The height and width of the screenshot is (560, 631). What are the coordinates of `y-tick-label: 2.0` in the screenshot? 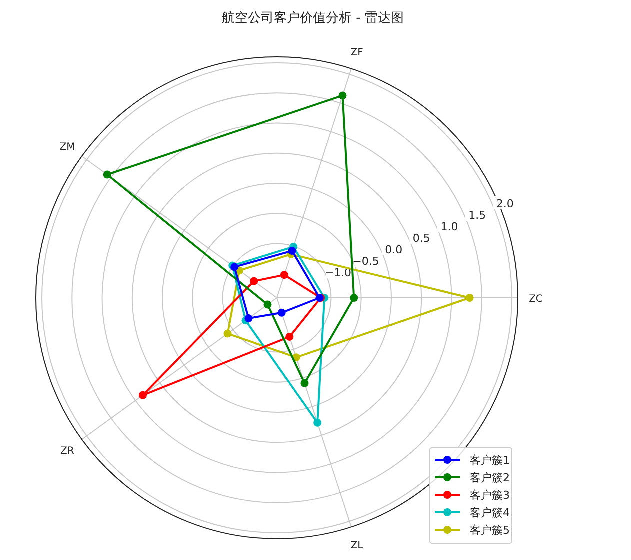 It's located at (505, 203).